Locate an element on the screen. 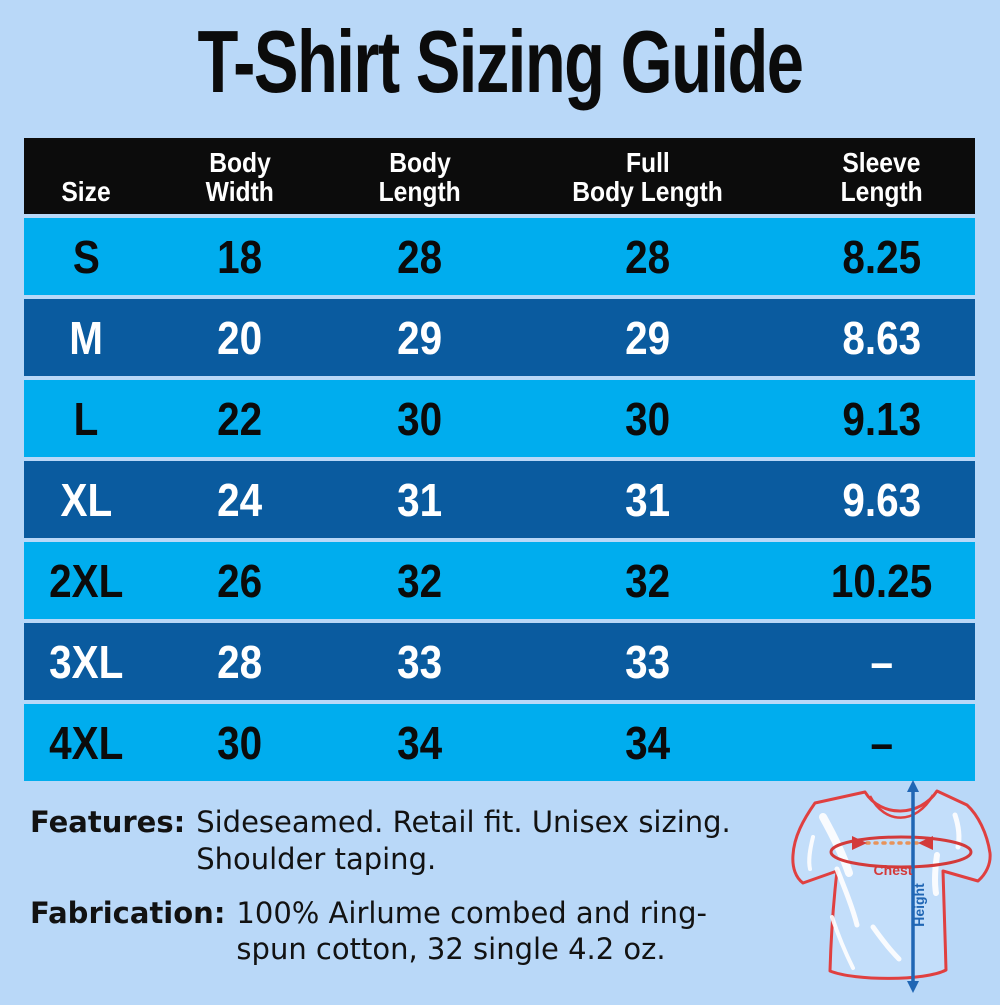 The width and height of the screenshot is (1000, 1005). cell-sleeve-length: 9.13 is located at coordinates (881, 418).